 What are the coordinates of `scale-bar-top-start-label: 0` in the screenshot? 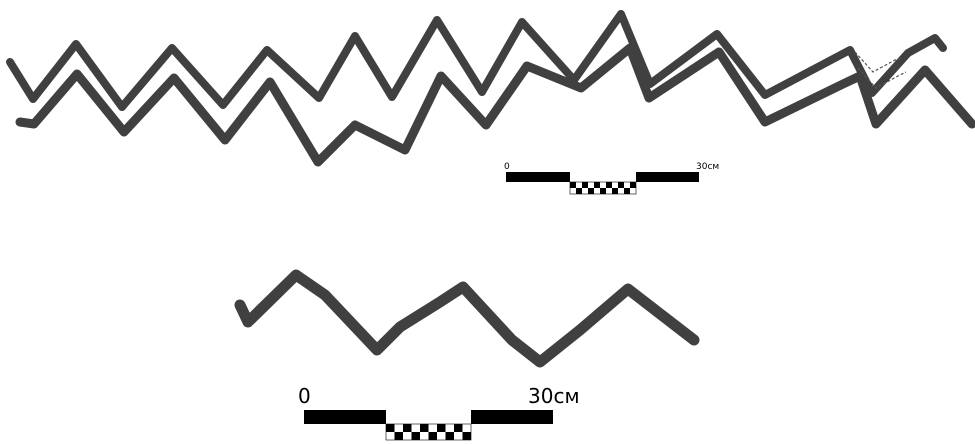 It's located at (507, 167).